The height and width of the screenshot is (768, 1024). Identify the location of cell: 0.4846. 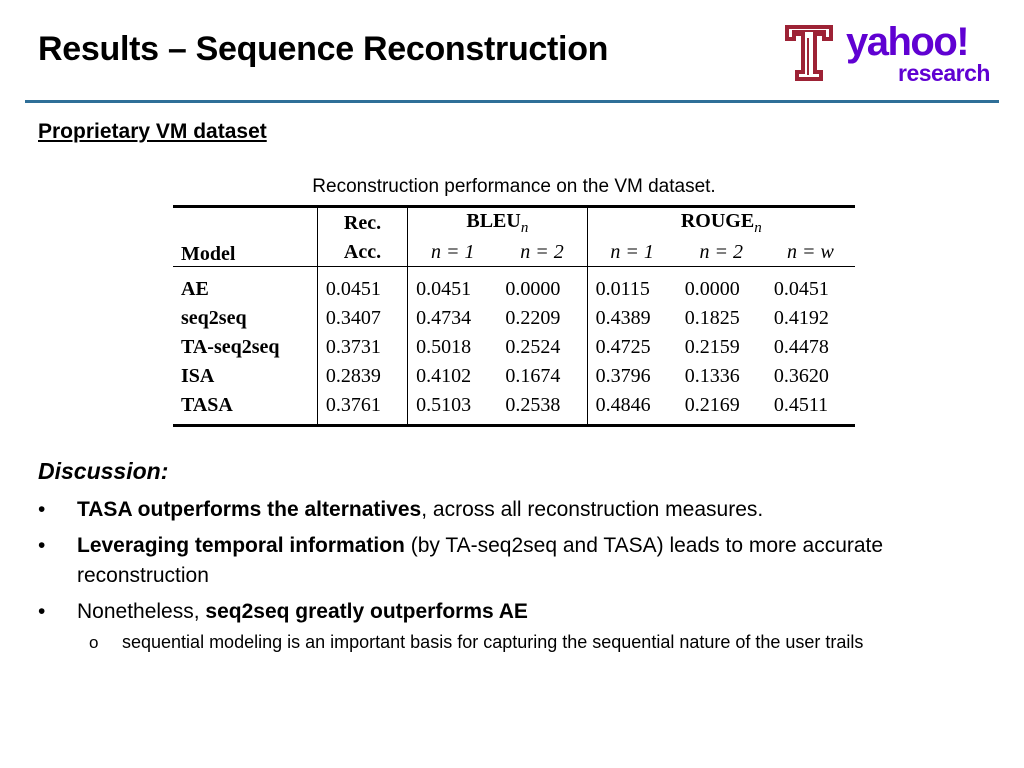
(631, 409).